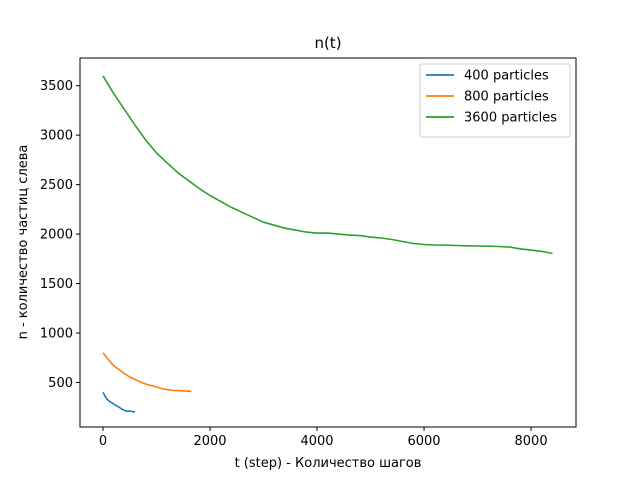 This screenshot has height=480, width=640. Describe the element at coordinates (56, 284) in the screenshot. I see `y-tick-label: 1500` at that location.